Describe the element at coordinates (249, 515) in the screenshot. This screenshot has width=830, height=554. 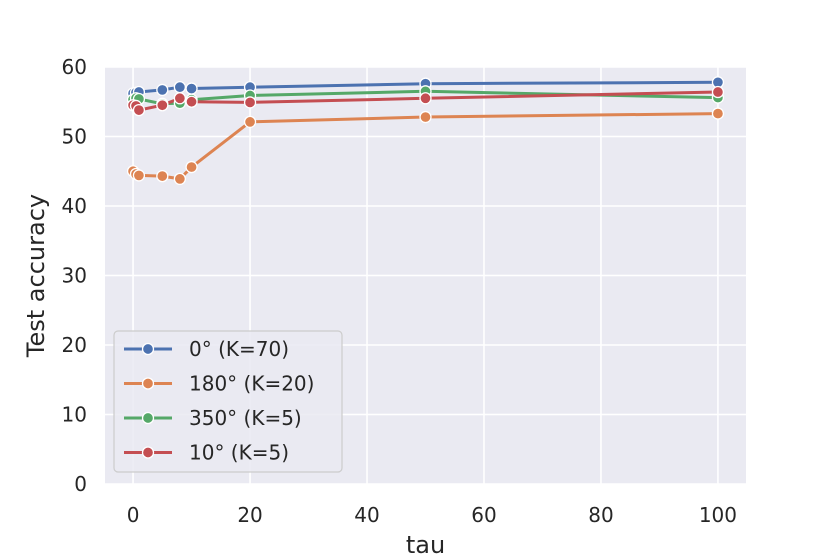
I see `x-tick-label: 20` at that location.